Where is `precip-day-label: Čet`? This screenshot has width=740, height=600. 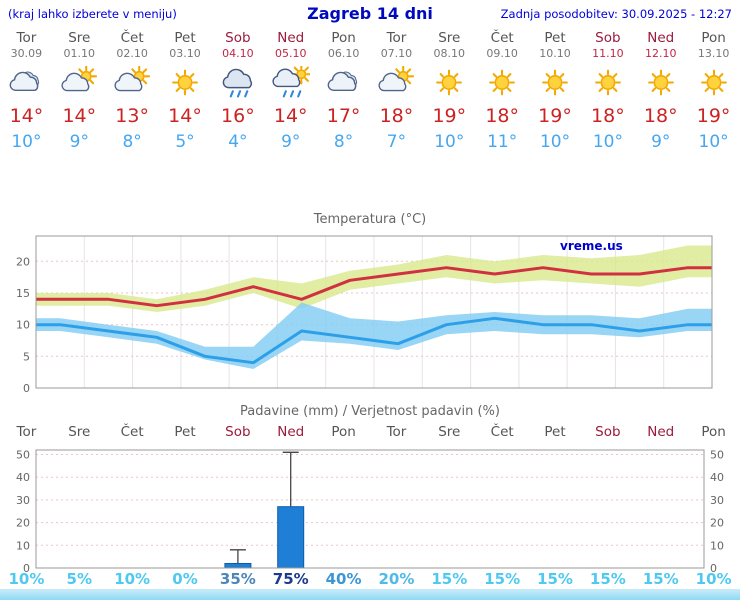 precip-day-label: Čet is located at coordinates (132, 432).